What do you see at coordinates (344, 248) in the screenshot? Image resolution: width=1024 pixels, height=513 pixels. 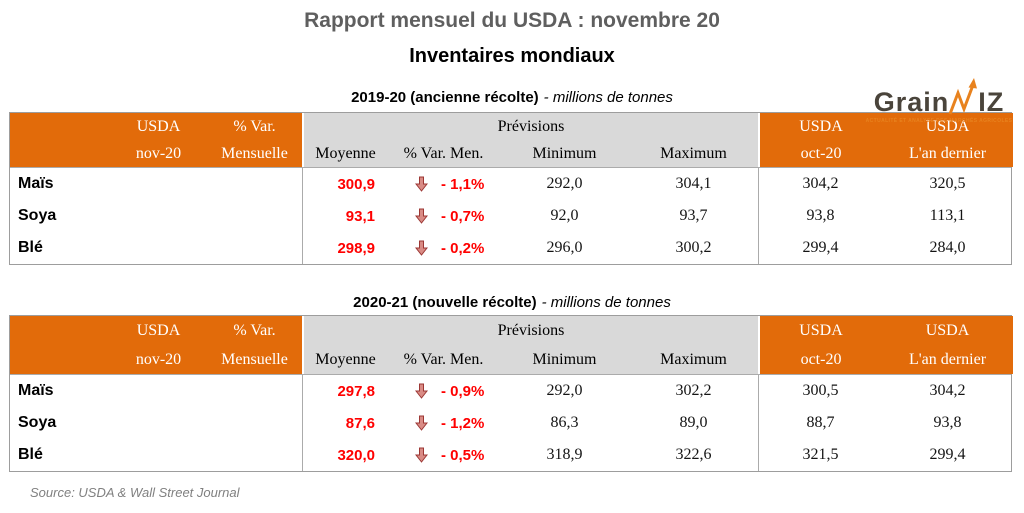 I see `moyenne-value: 298,9` at bounding box center [344, 248].